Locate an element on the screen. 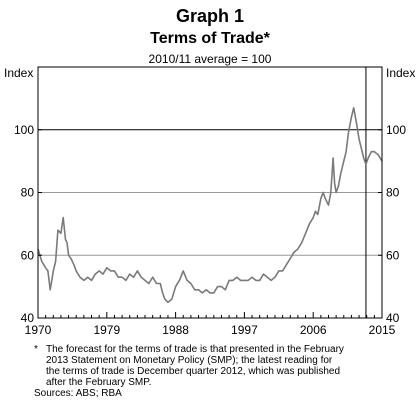 This screenshot has height=409, width=420. footnote-marker: * is located at coordinates (36, 349).